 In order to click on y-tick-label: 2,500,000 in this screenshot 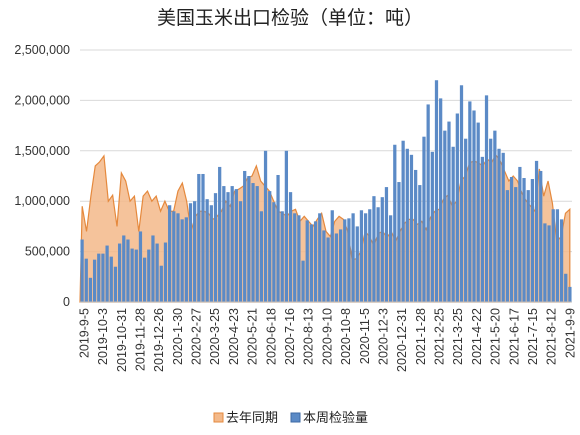, I will do `click(42, 50)`.